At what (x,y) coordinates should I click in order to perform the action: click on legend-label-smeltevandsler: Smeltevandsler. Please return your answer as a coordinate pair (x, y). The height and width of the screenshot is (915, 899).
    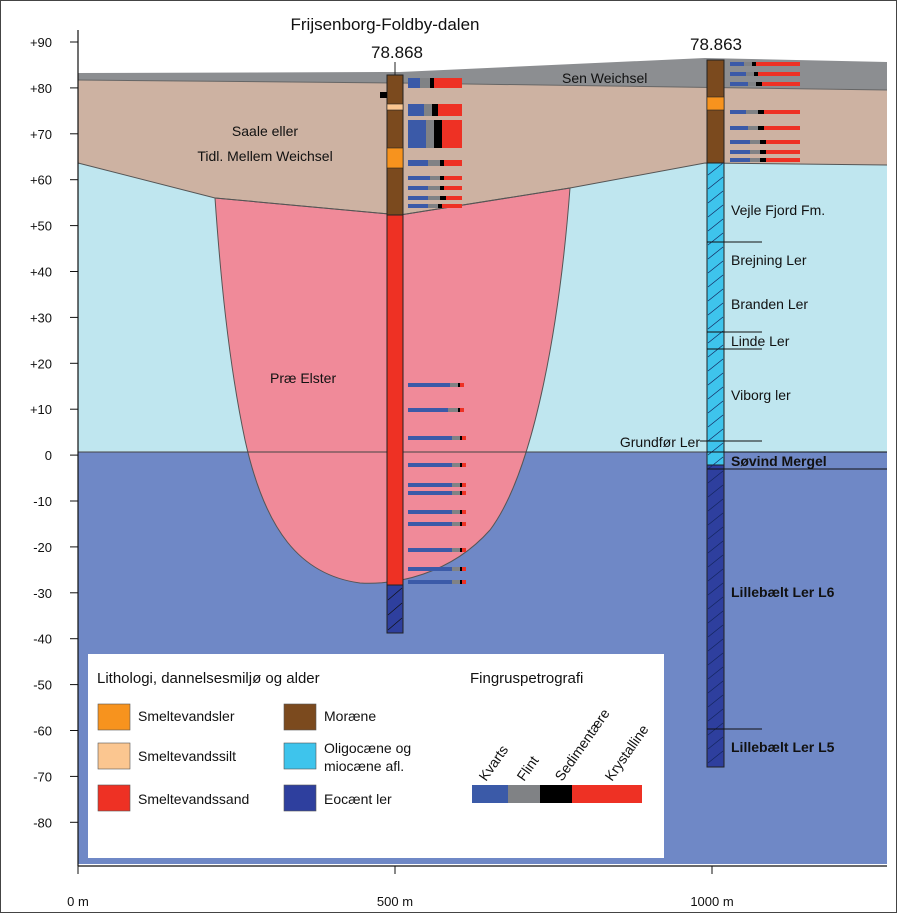
    Looking at the image, I should click on (186, 716).